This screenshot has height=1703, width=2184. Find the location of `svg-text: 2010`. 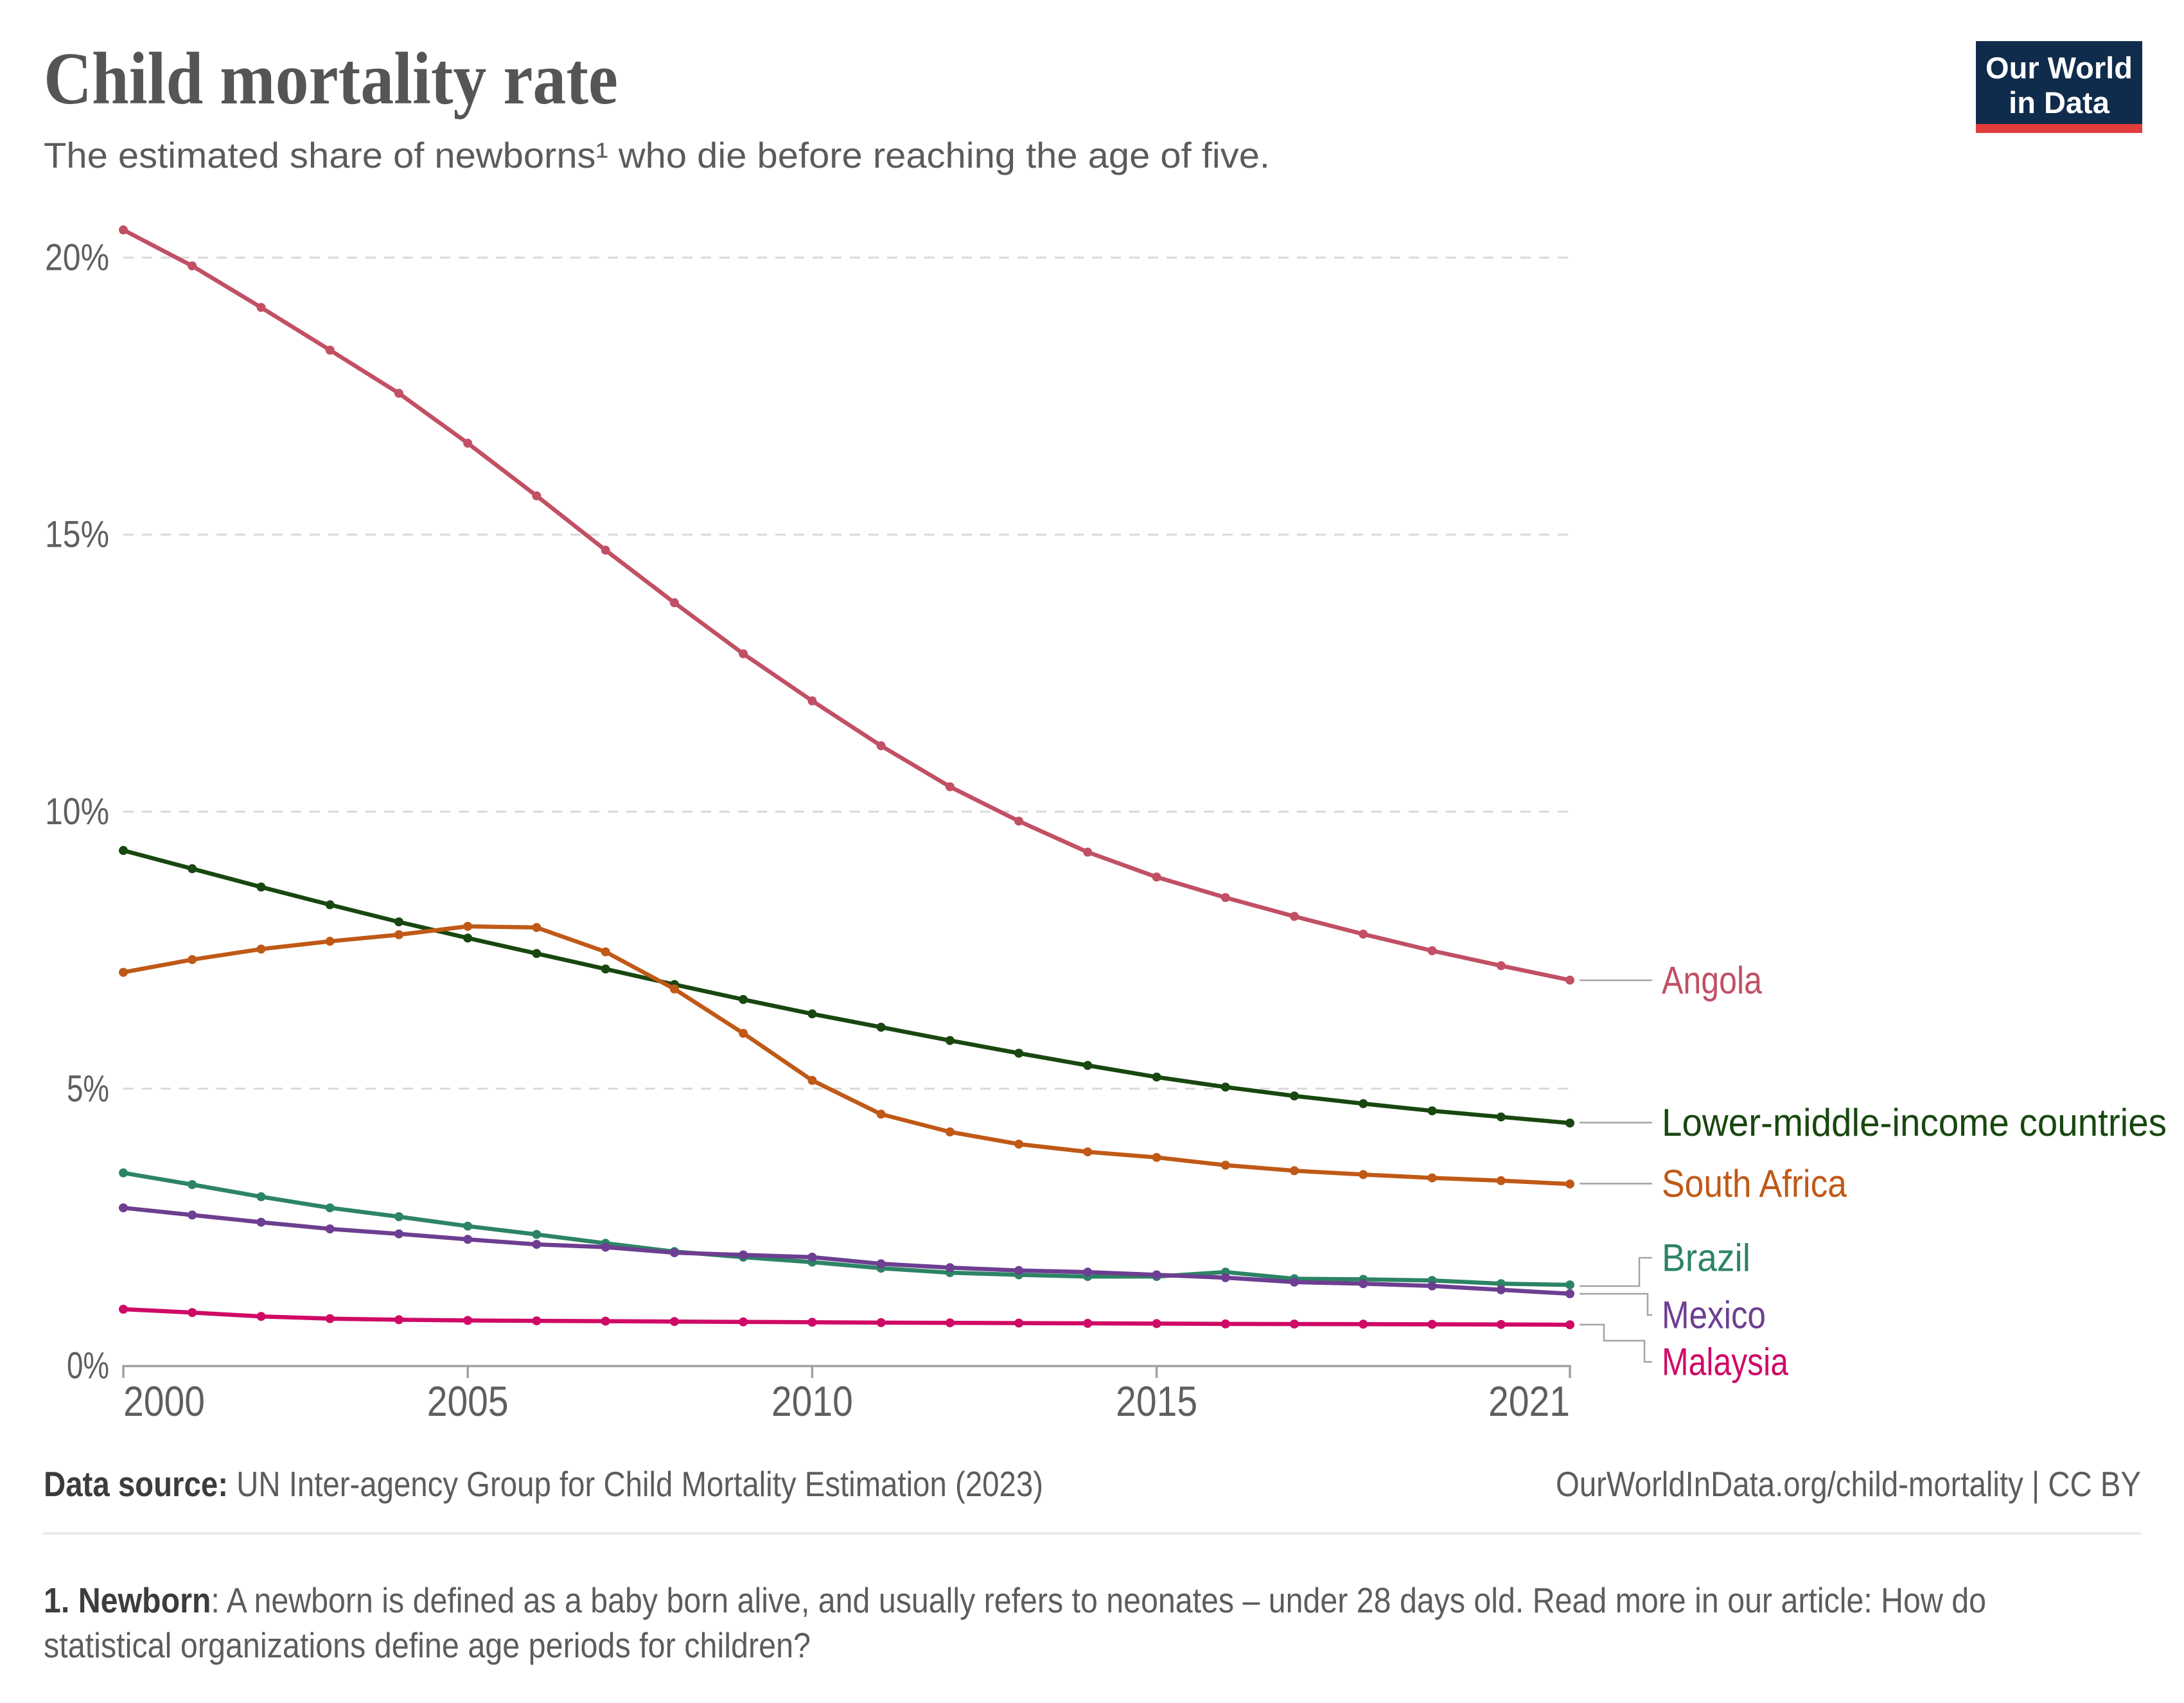

svg-text: 2010 is located at coordinates (812, 1401).